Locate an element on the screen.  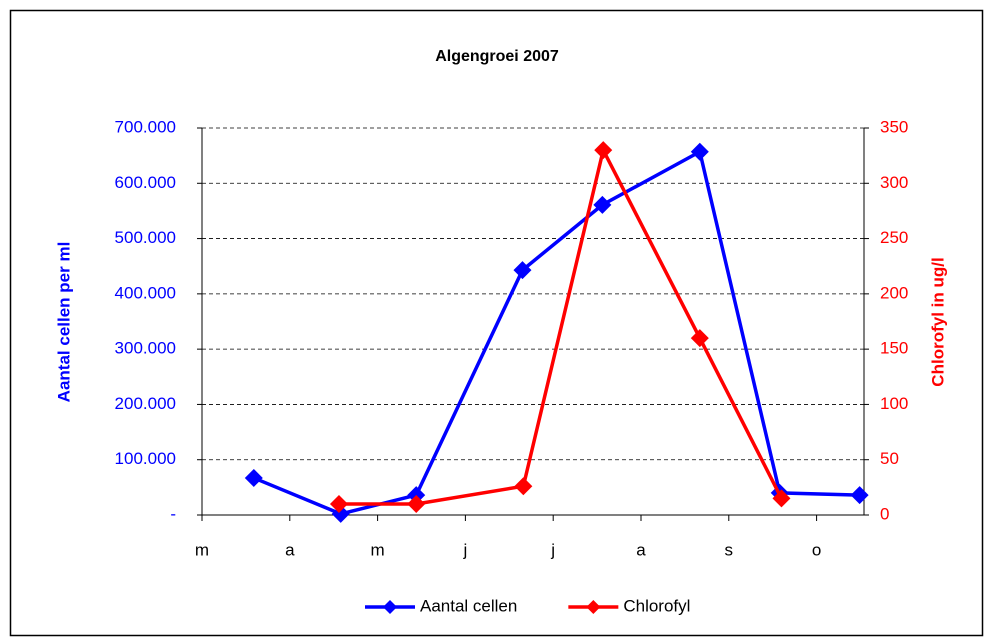
legend-label: Aantal cellen is located at coordinates (468, 605).